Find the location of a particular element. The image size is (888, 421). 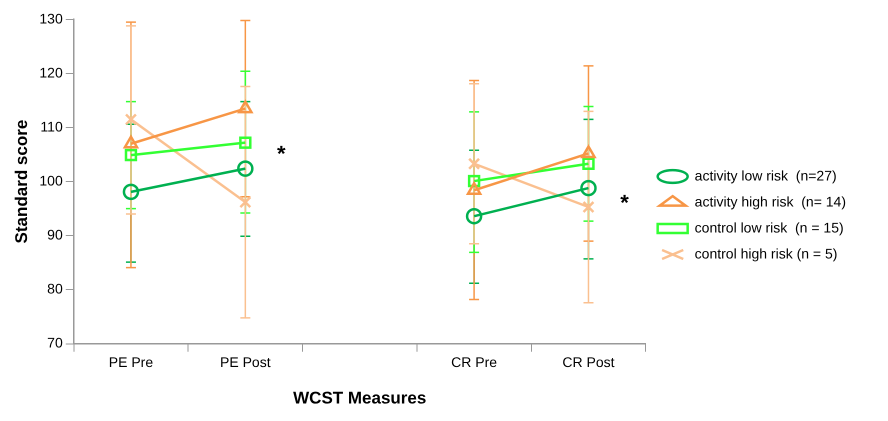

legend-label: activity high risk (n= 14) is located at coordinates (770, 201).